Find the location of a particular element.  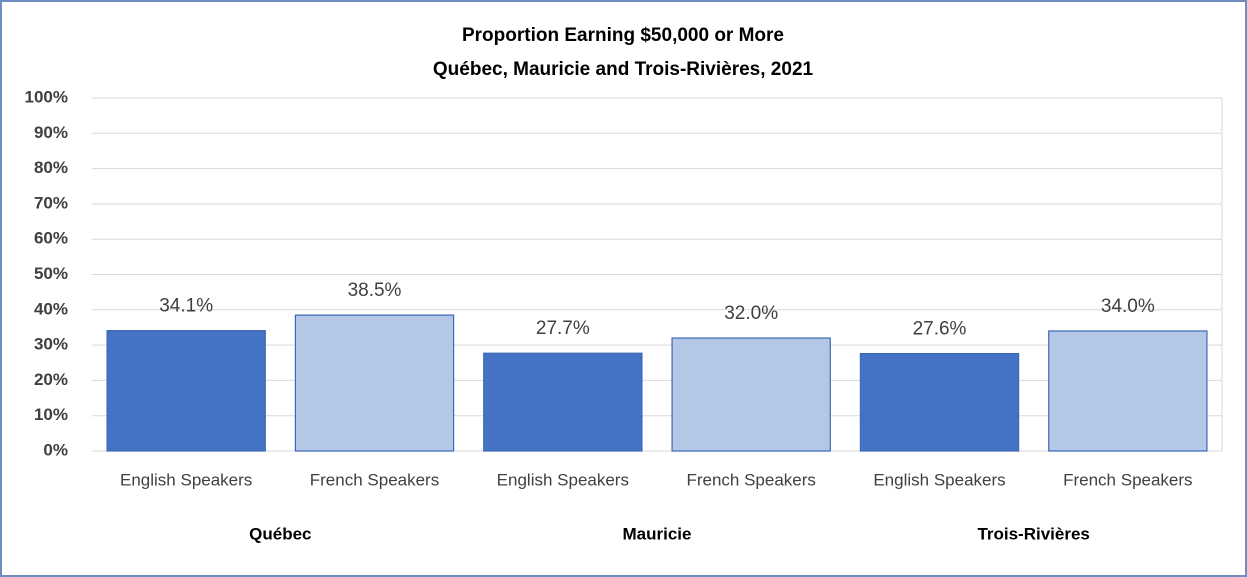

y-tick-label: 10% is located at coordinates (51, 414).